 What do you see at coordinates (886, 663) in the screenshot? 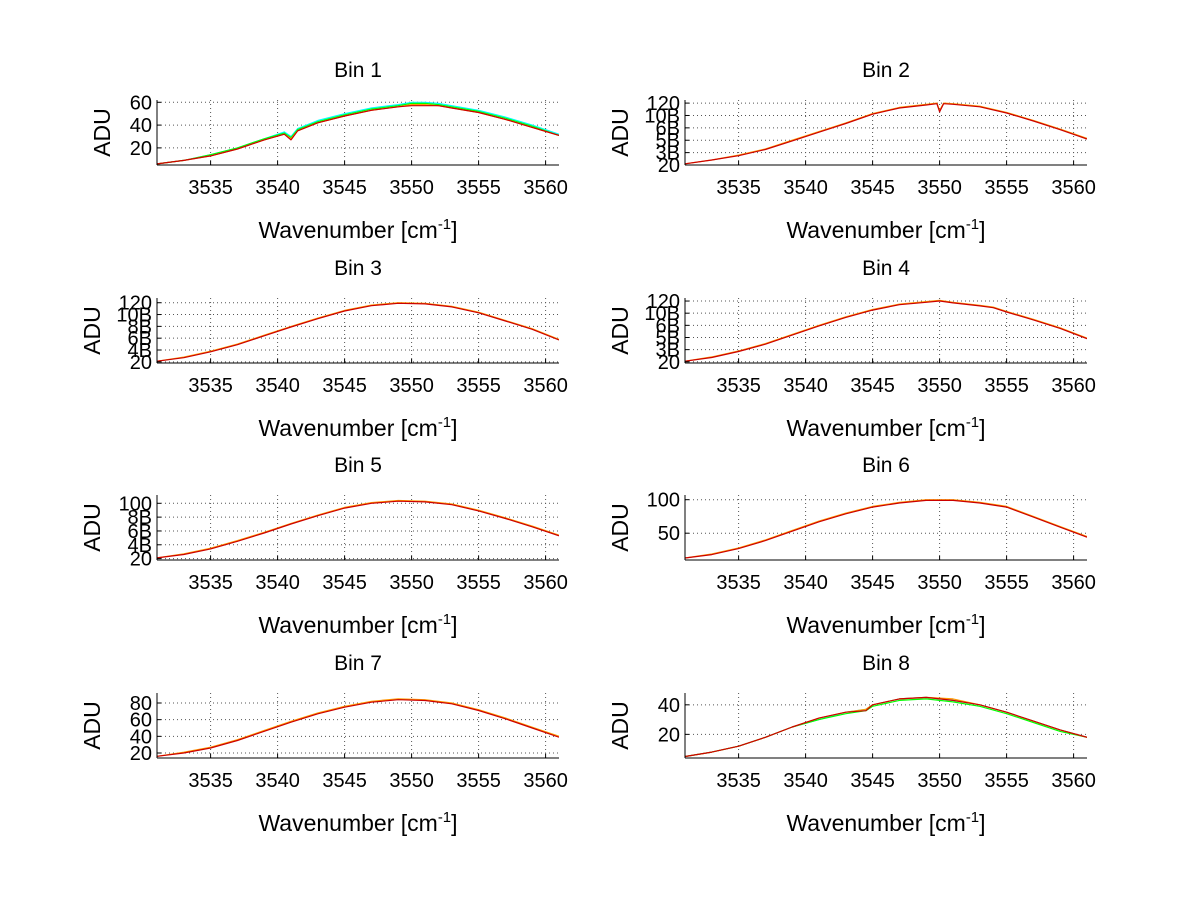
I see `subplot-title: Bin 8` at bounding box center [886, 663].